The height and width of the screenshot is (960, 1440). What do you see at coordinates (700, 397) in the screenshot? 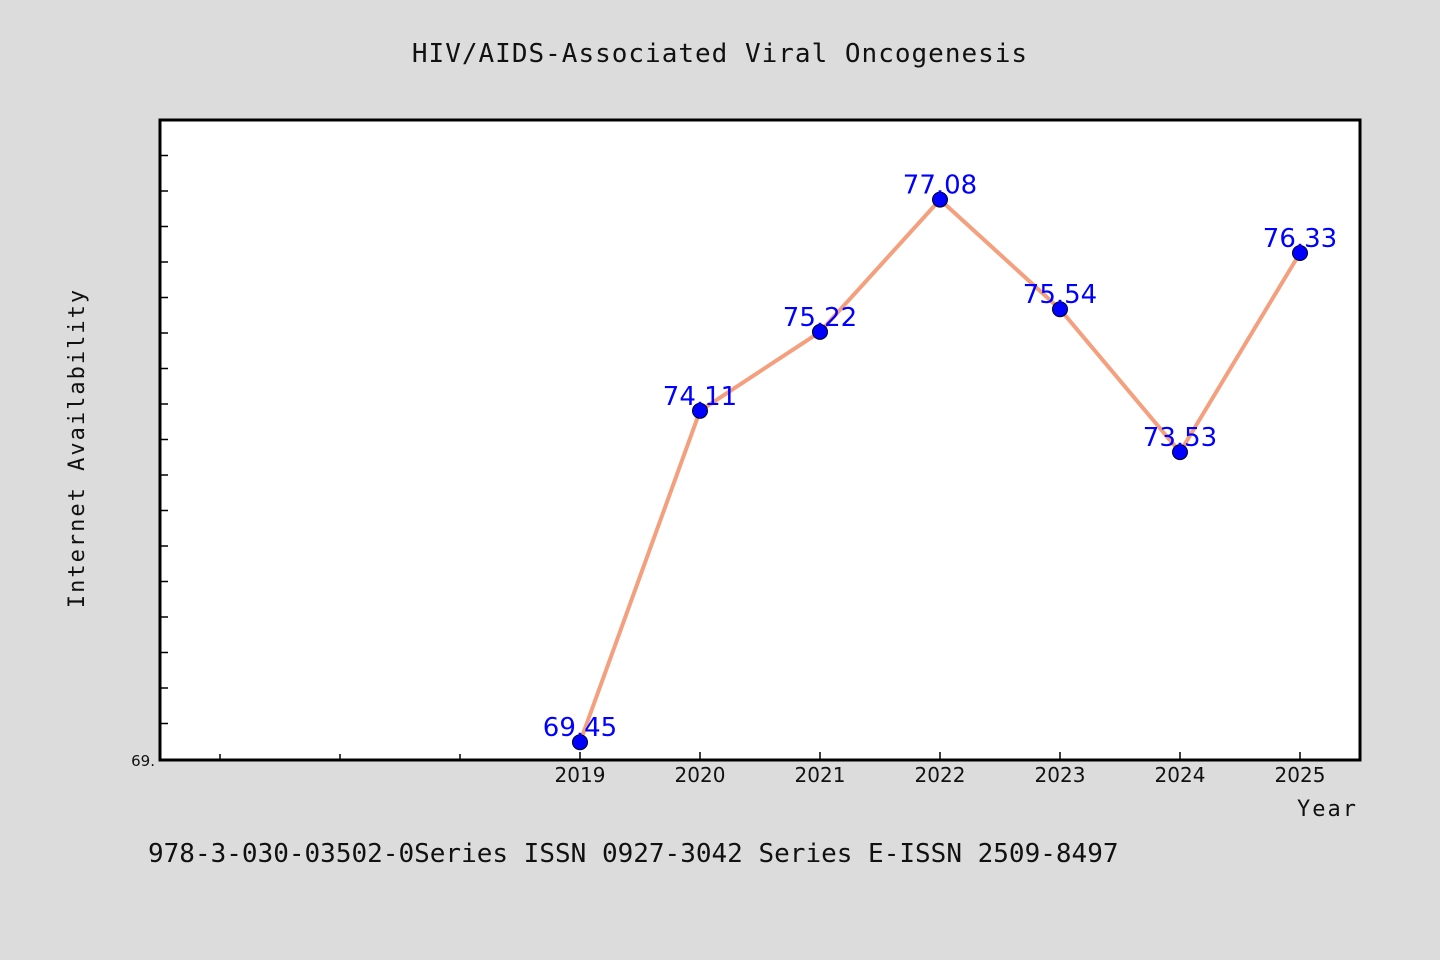
I see `data-label: 74.11` at bounding box center [700, 397].